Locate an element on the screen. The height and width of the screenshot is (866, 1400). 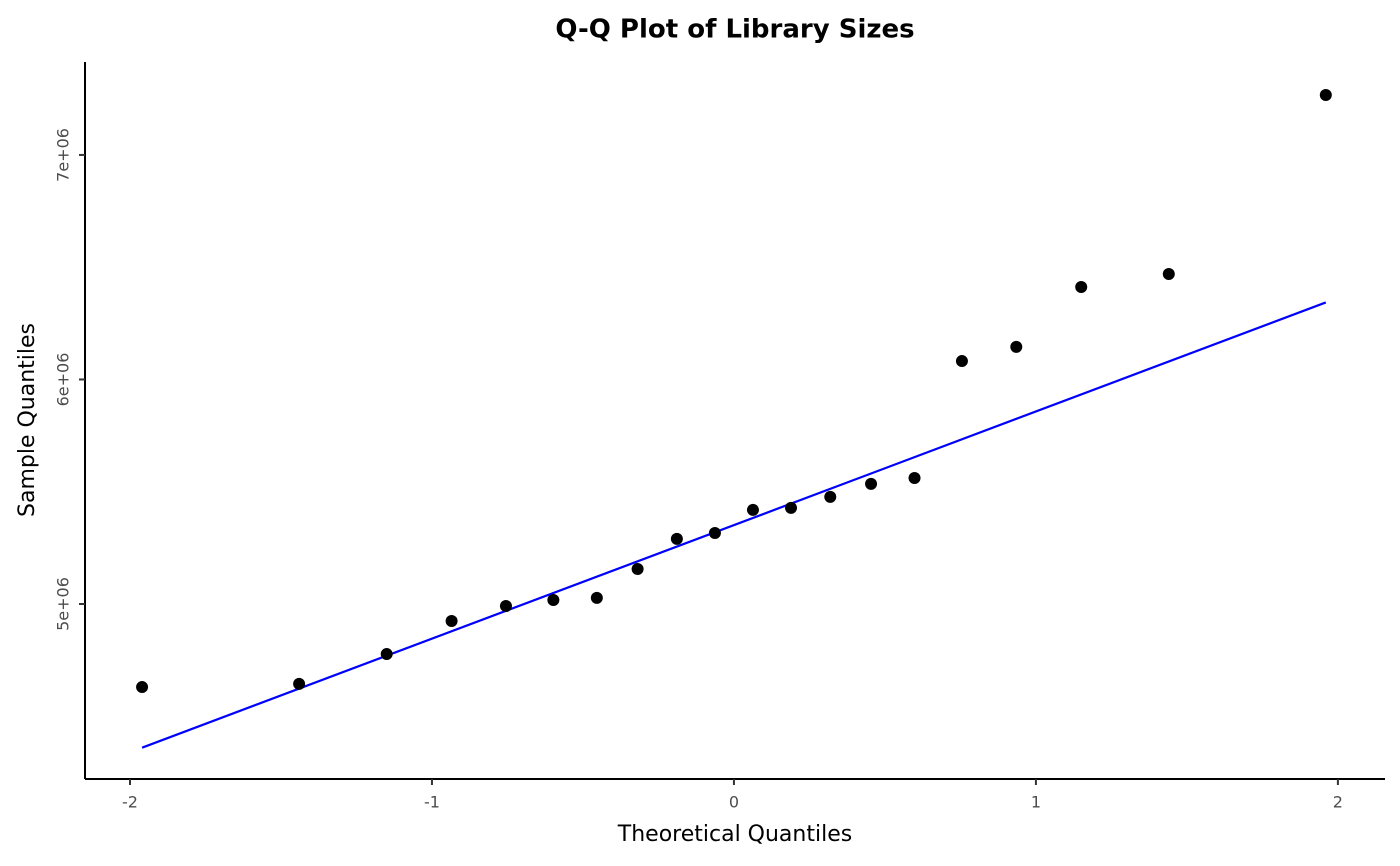
x-tick-label: -2 is located at coordinates (130, 802).